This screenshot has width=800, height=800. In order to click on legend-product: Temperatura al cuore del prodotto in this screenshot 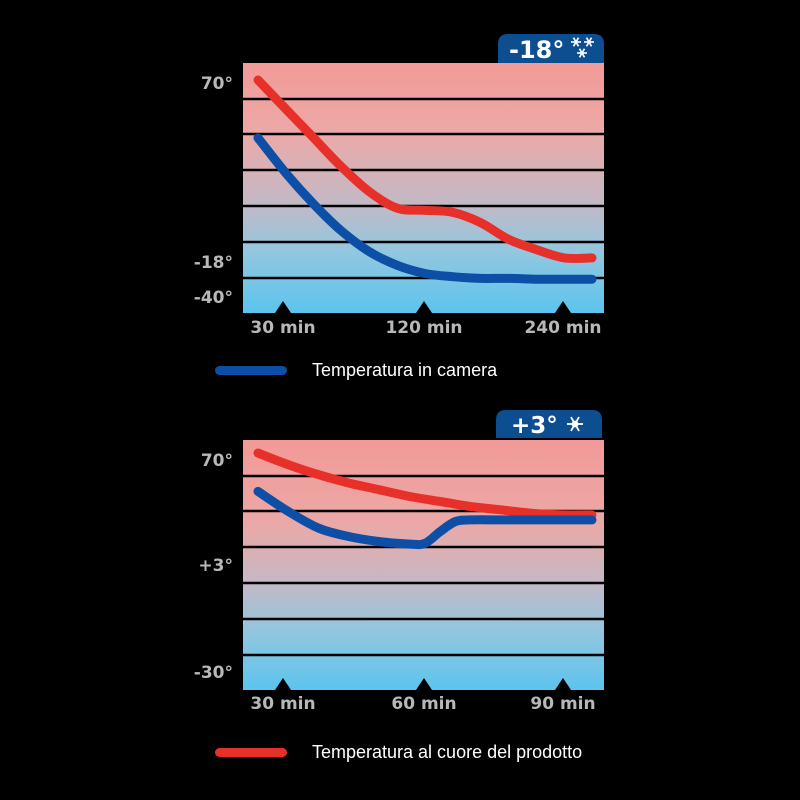, I will do `click(398, 752)`.